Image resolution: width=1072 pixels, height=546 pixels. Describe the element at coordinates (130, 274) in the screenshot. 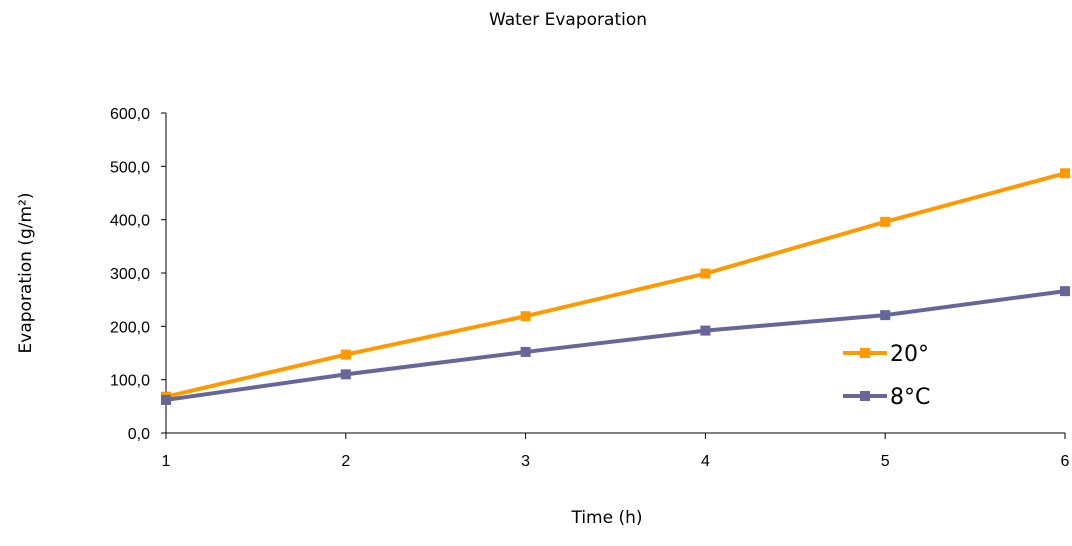

I see `y-tick-label: 300,0` at that location.